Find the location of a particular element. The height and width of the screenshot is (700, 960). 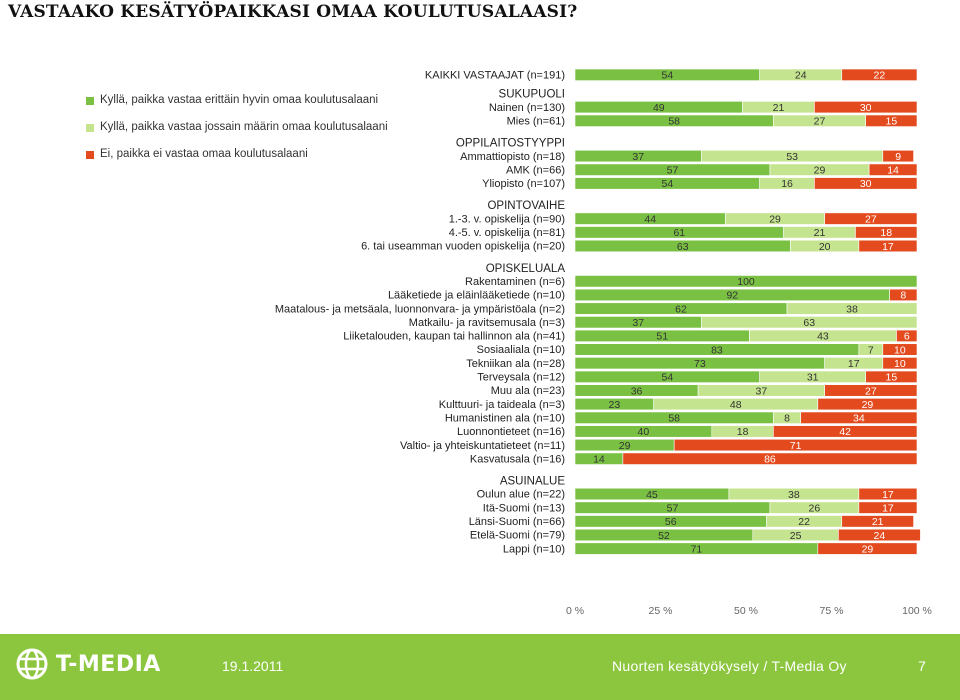

row-label: Sosiaaliala (n=10) is located at coordinates (521, 350).